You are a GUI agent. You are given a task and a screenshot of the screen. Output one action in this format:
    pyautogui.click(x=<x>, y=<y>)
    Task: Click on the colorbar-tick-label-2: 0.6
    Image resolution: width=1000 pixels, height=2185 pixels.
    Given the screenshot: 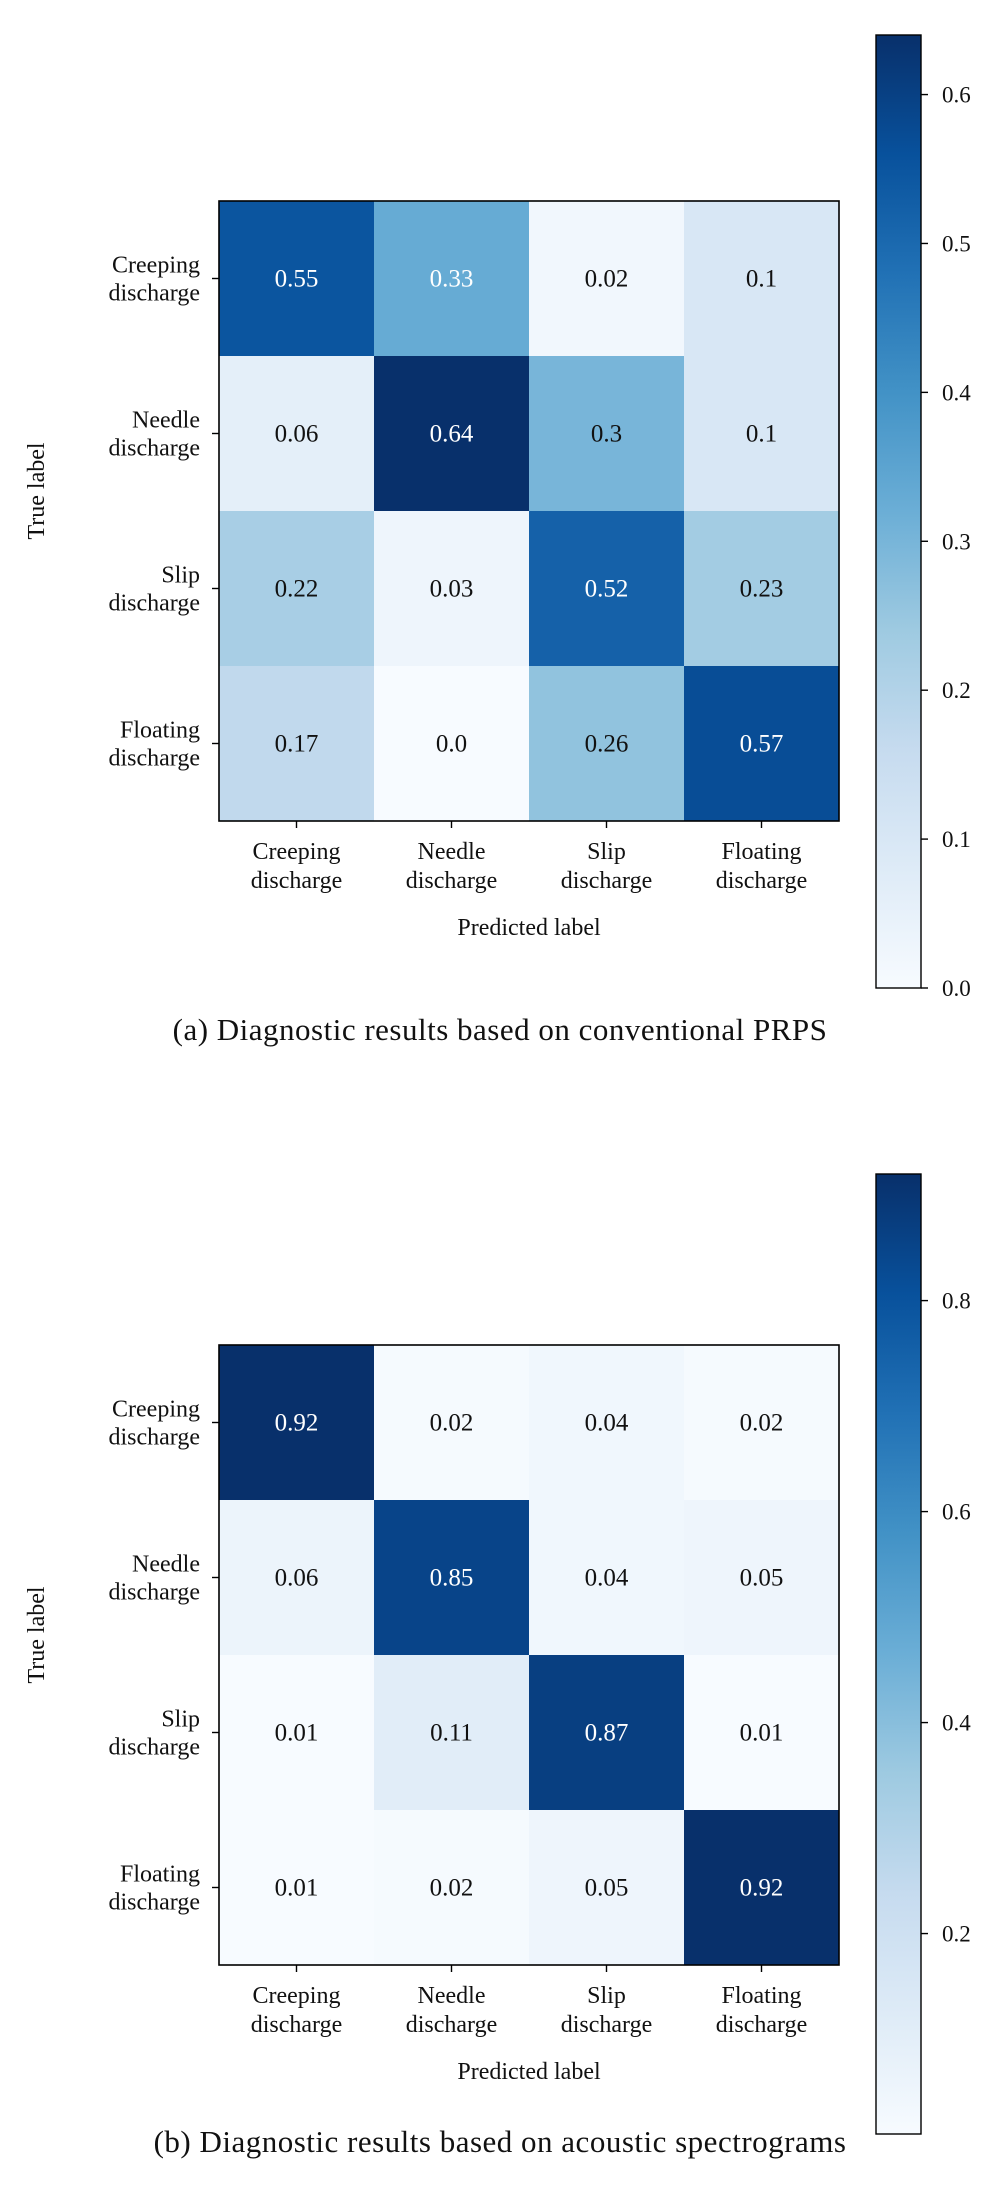 What is the action you would take?
    pyautogui.click(x=956, y=1512)
    